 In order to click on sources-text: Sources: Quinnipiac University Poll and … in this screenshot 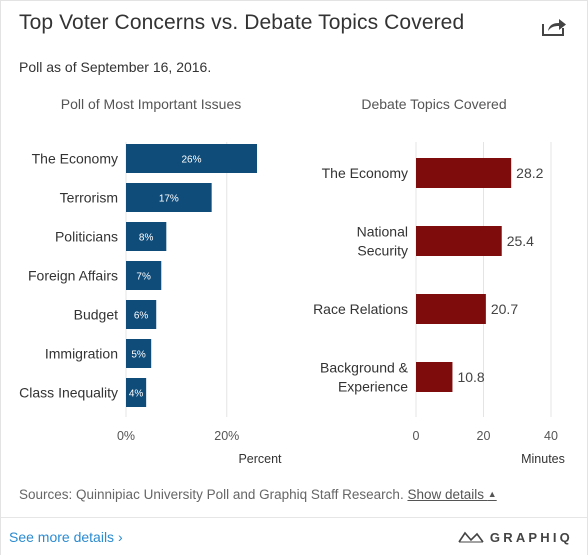, I will do `click(211, 494)`.